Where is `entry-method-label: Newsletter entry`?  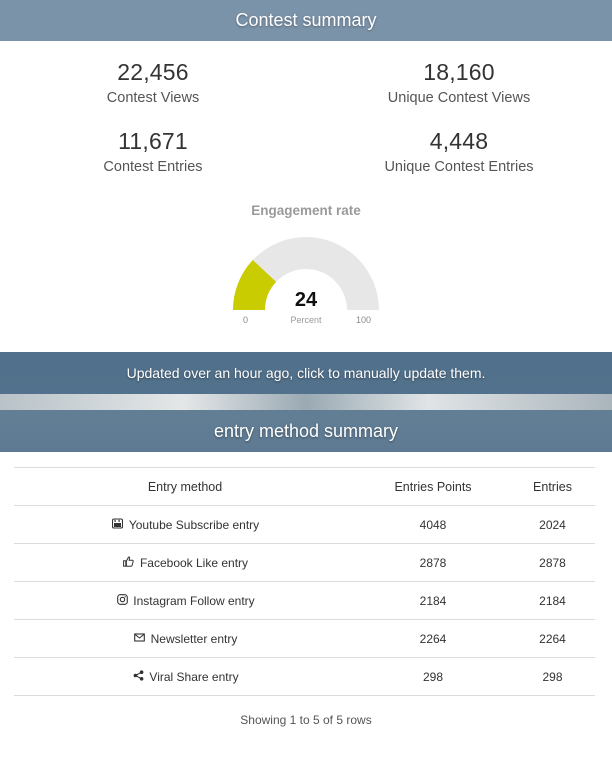 entry-method-label: Newsletter entry is located at coordinates (194, 638).